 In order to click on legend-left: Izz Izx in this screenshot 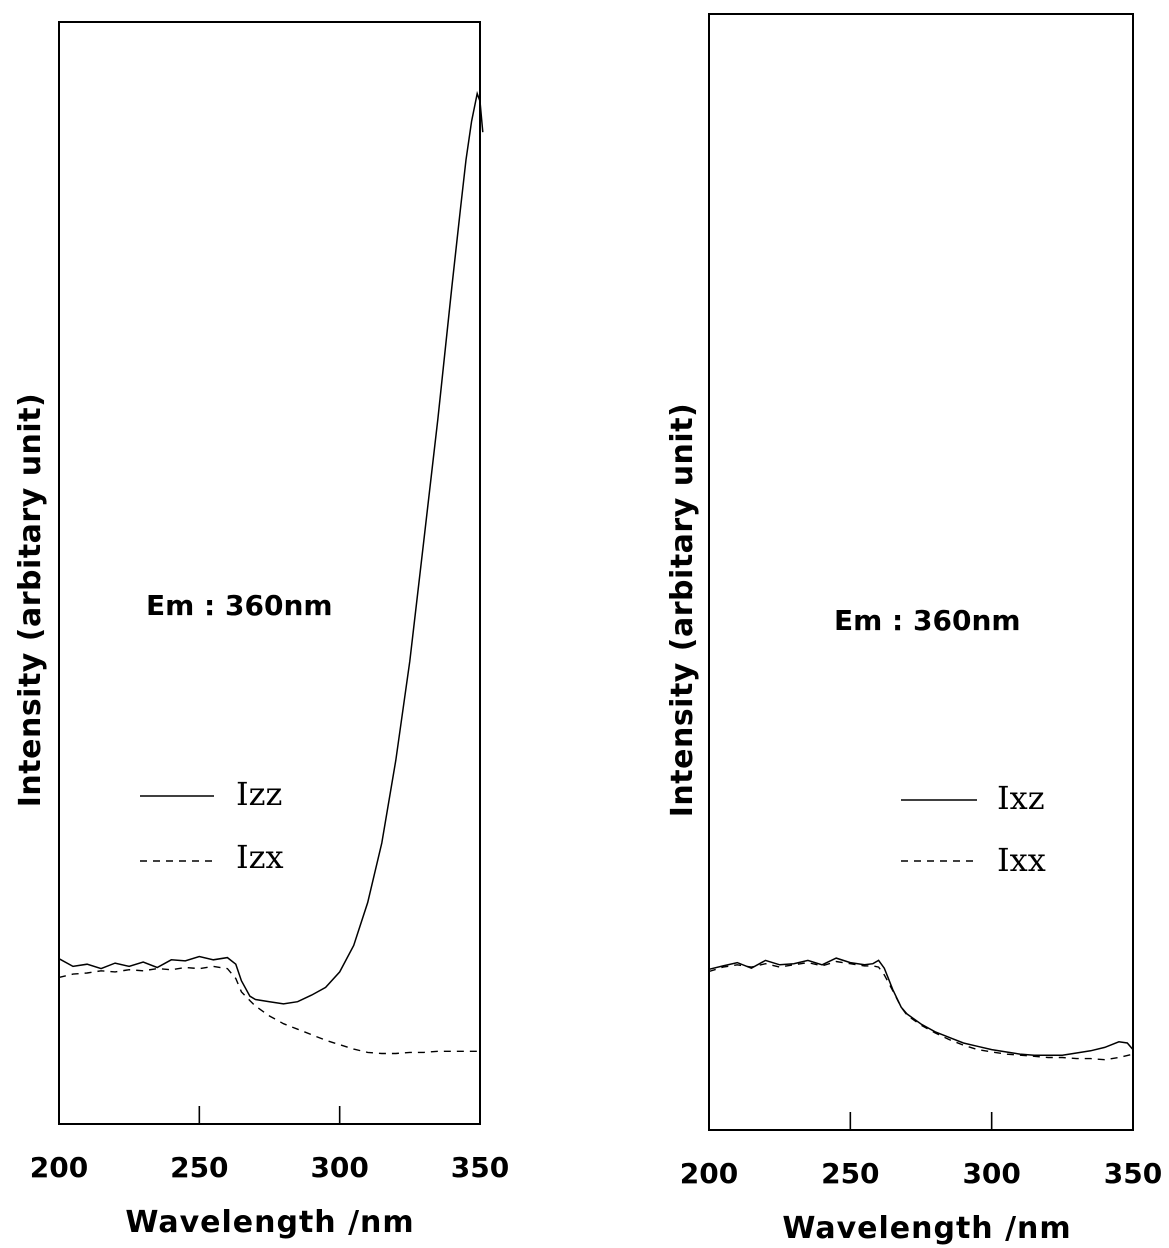, I will do `click(212, 825)`.